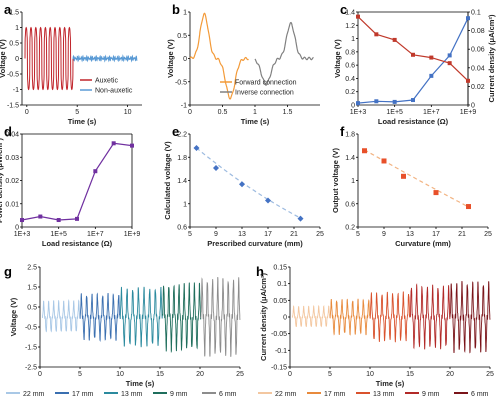 Image resolution: width=500 pixels, height=401 pixels. What do you see at coordinates (242, 234) in the screenshot?
I see `x-tick-label-e: 13` at bounding box center [242, 234].